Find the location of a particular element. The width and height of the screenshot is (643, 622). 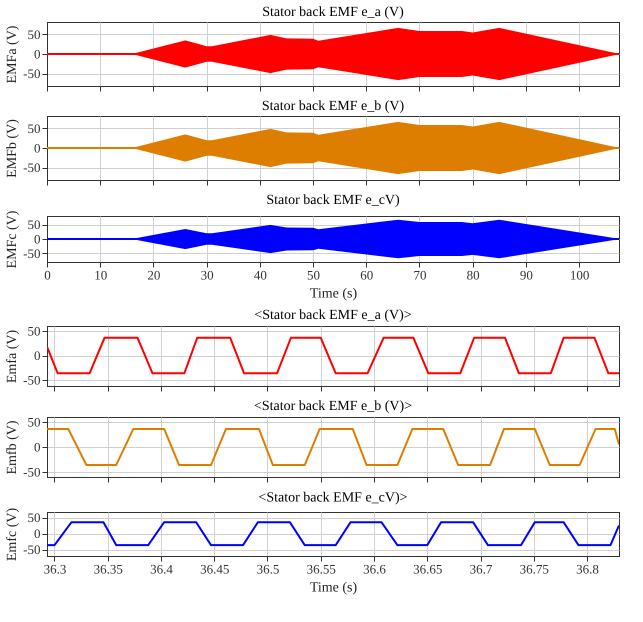

x-tick-label: 36.35 is located at coordinates (108, 569).